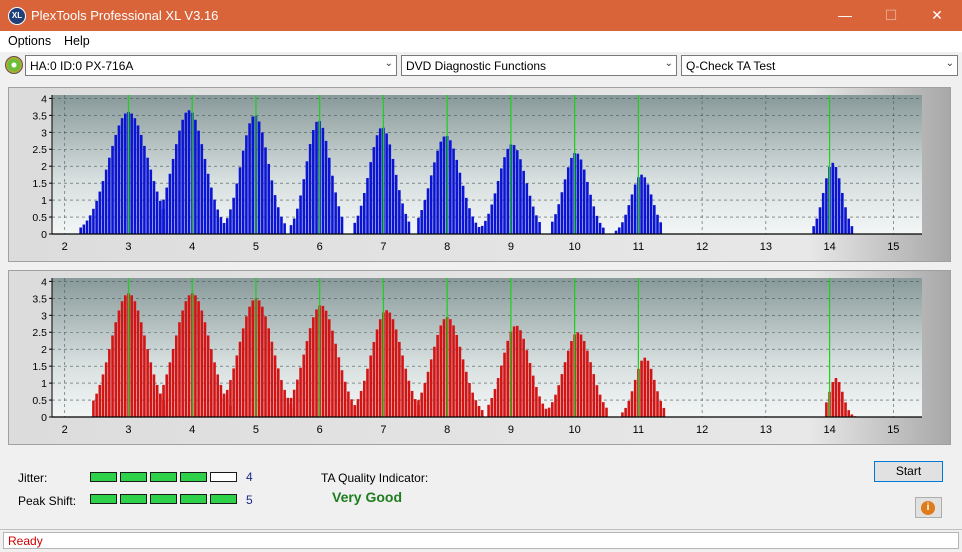  I want to click on drive-select: HA:0 ID:0 PX-716A ⌄, so click(211, 65).